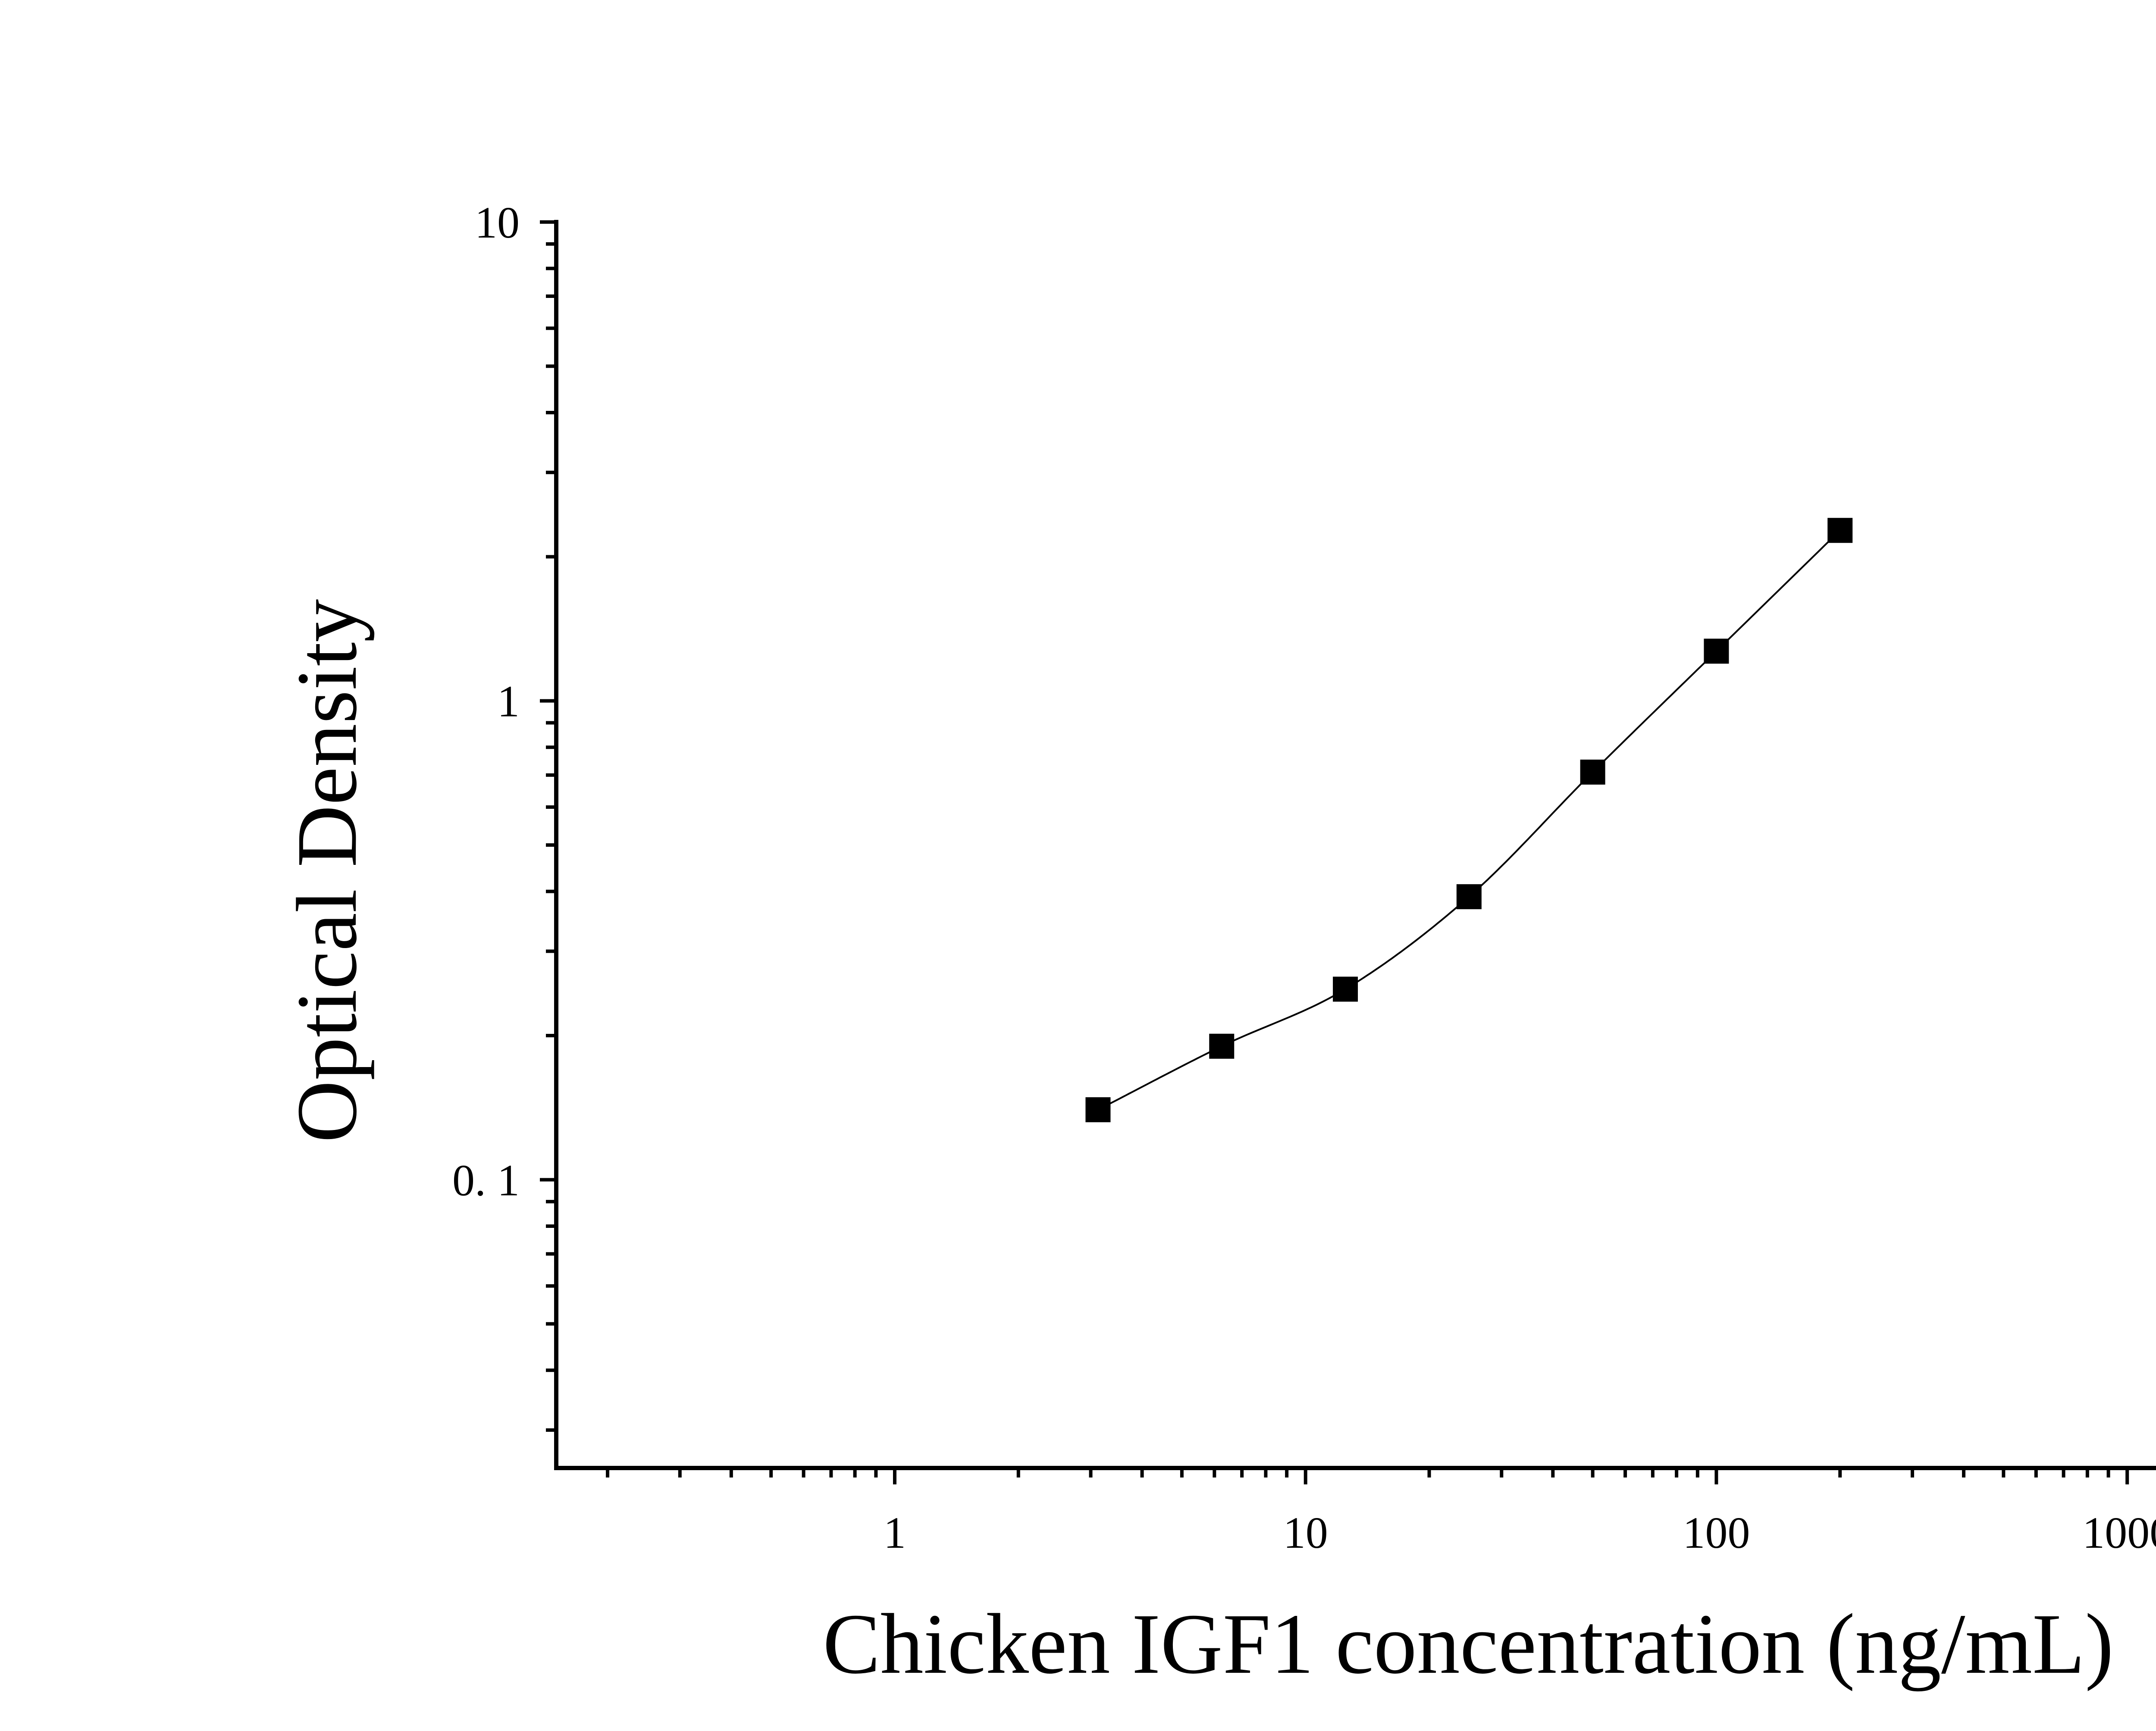 The height and width of the screenshot is (1731, 2156). Describe the element at coordinates (508, 701) in the screenshot. I see `y-tick-label: 1` at that location.